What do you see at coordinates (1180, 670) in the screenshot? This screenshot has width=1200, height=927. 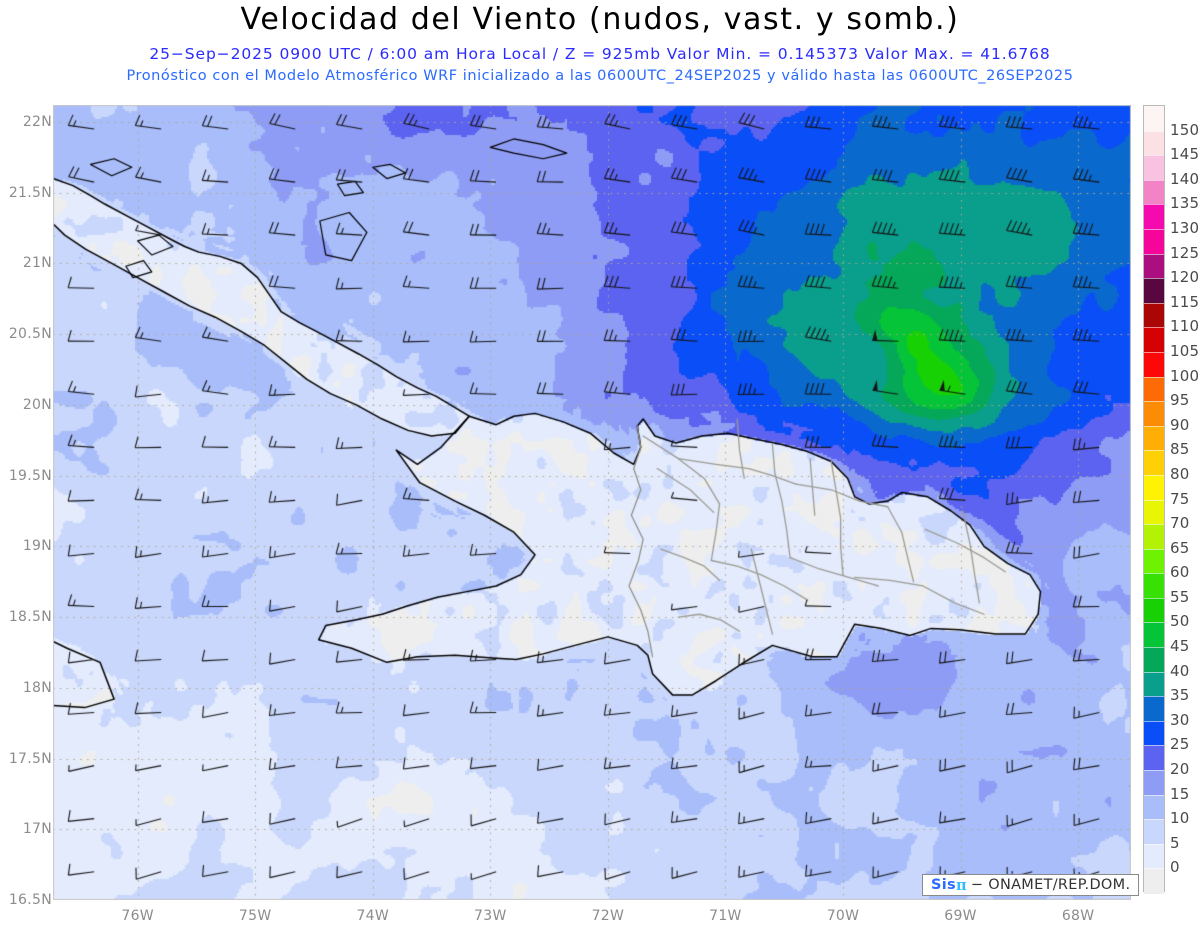 I see `colorbar-tick-label: 40` at bounding box center [1180, 670].